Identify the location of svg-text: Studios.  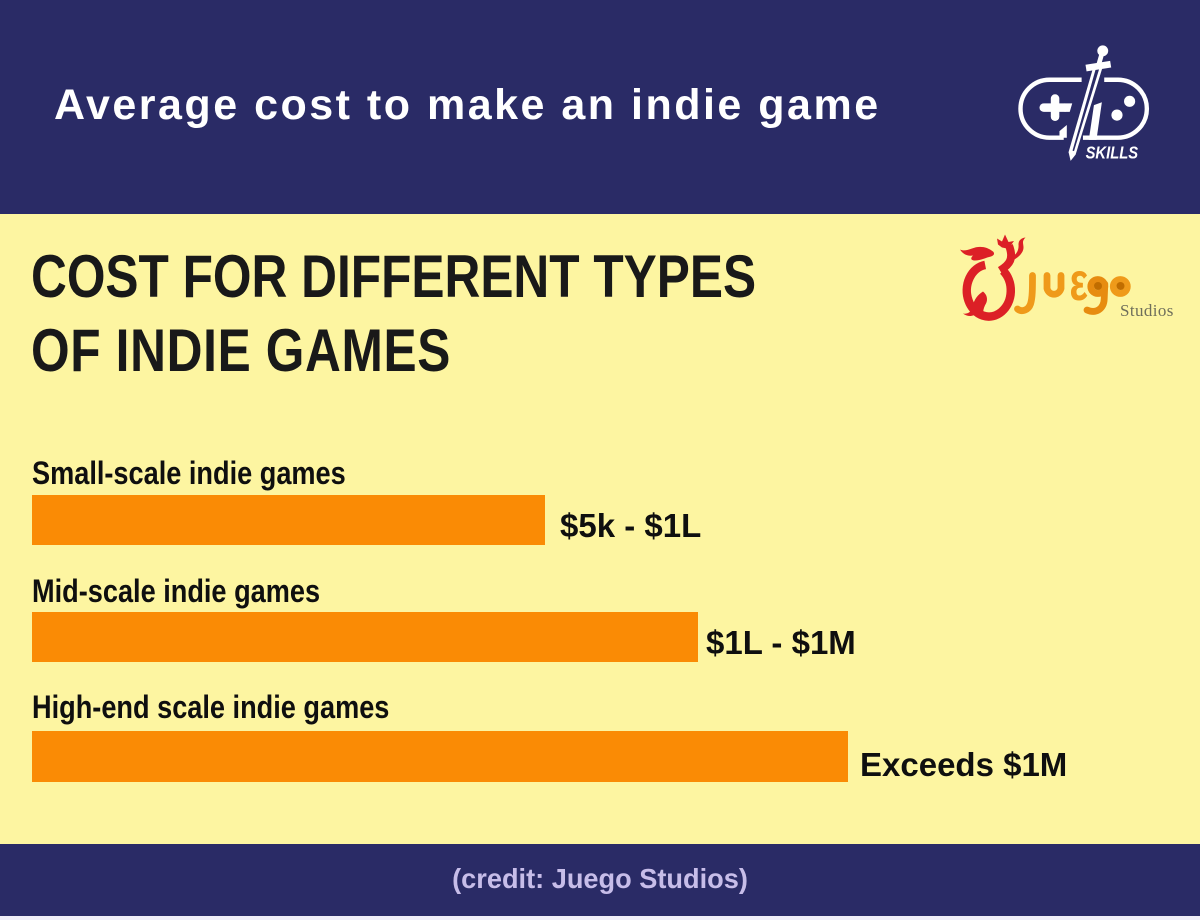
(1147, 310).